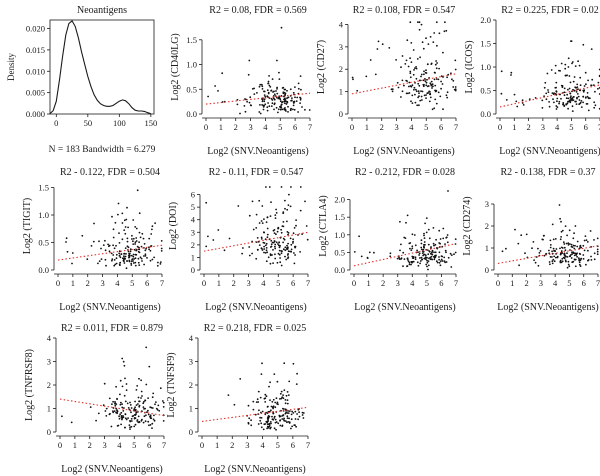 The image size is (600, 476). I want to click on panel-title: R2 = 0.08, FDR = 0.569, so click(257, 10).